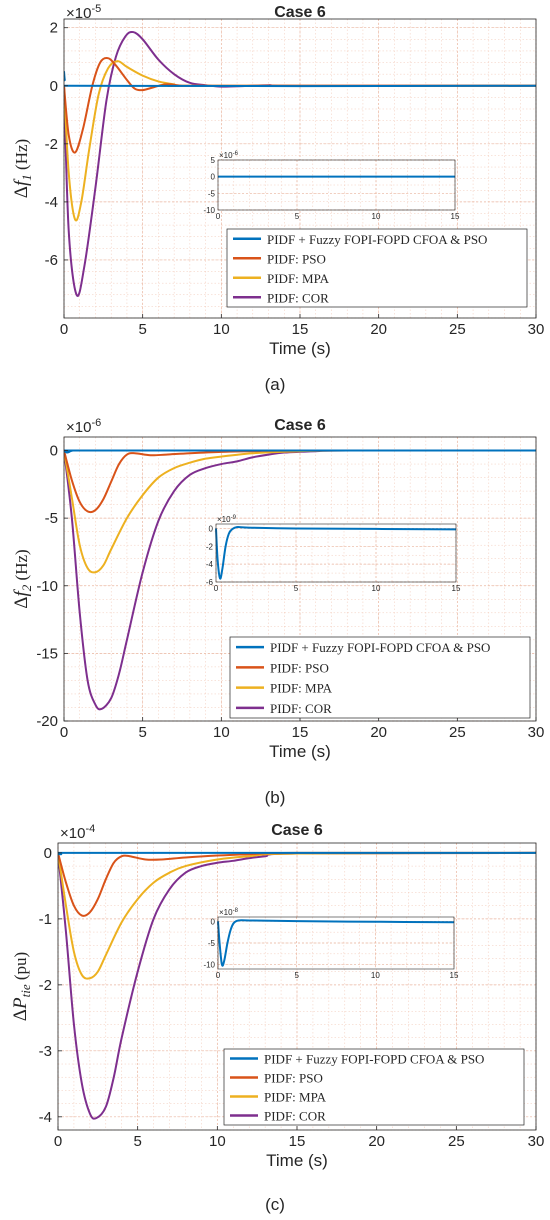 The width and height of the screenshot is (550, 1220). What do you see at coordinates (20, 1003) in the screenshot?
I see `y-label-var: P` at bounding box center [20, 1003].